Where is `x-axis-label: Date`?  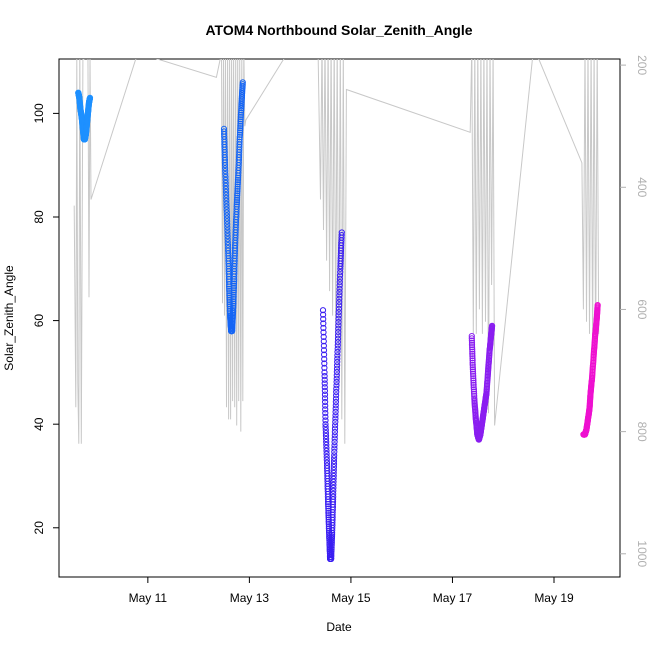 x-axis-label: Date is located at coordinates (339, 627).